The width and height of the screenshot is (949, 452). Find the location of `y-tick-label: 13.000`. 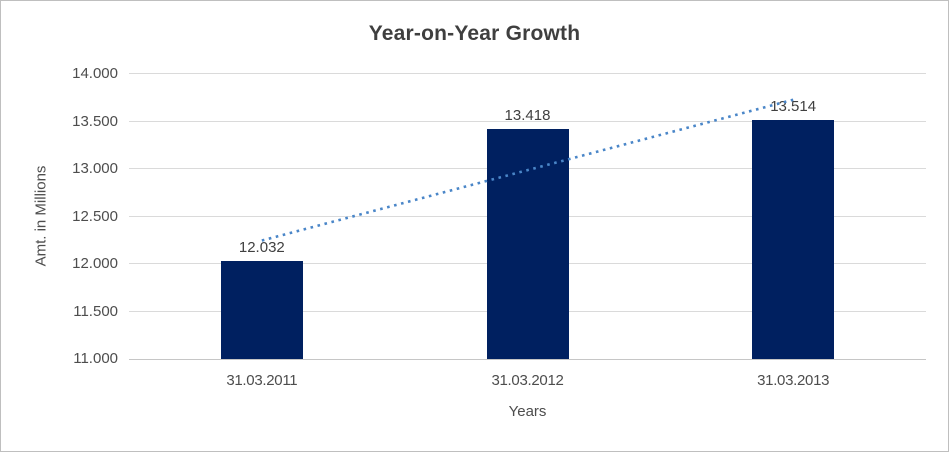

y-tick-label: 13.000 is located at coordinates (95, 168).